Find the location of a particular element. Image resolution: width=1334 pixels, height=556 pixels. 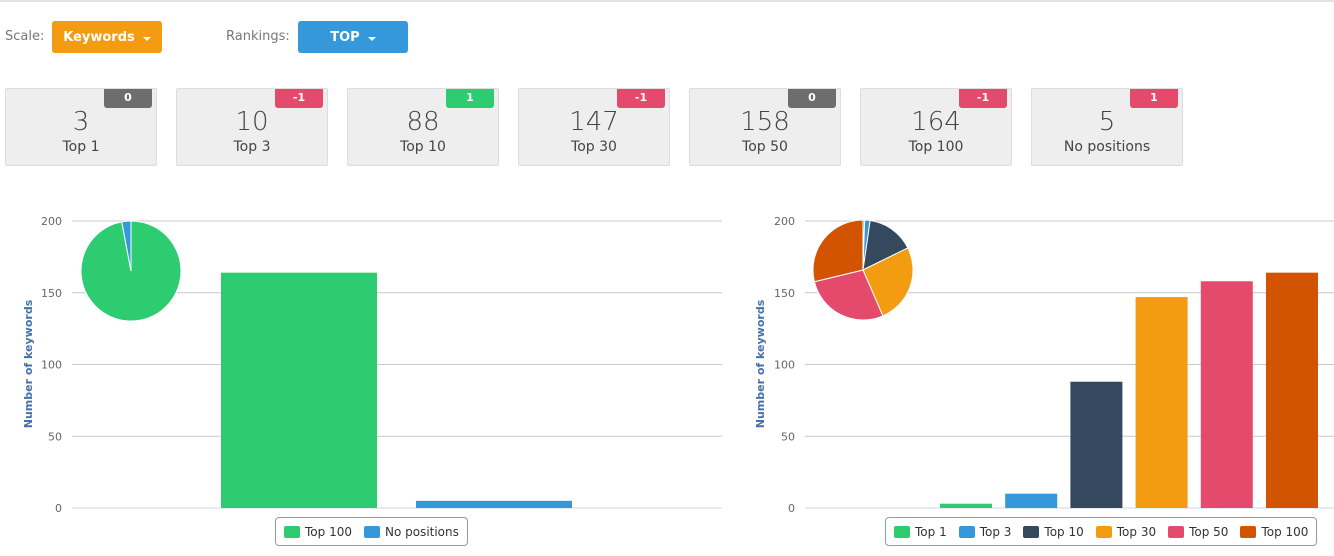

stat-card: -1 147 Top 30 is located at coordinates (594, 127).